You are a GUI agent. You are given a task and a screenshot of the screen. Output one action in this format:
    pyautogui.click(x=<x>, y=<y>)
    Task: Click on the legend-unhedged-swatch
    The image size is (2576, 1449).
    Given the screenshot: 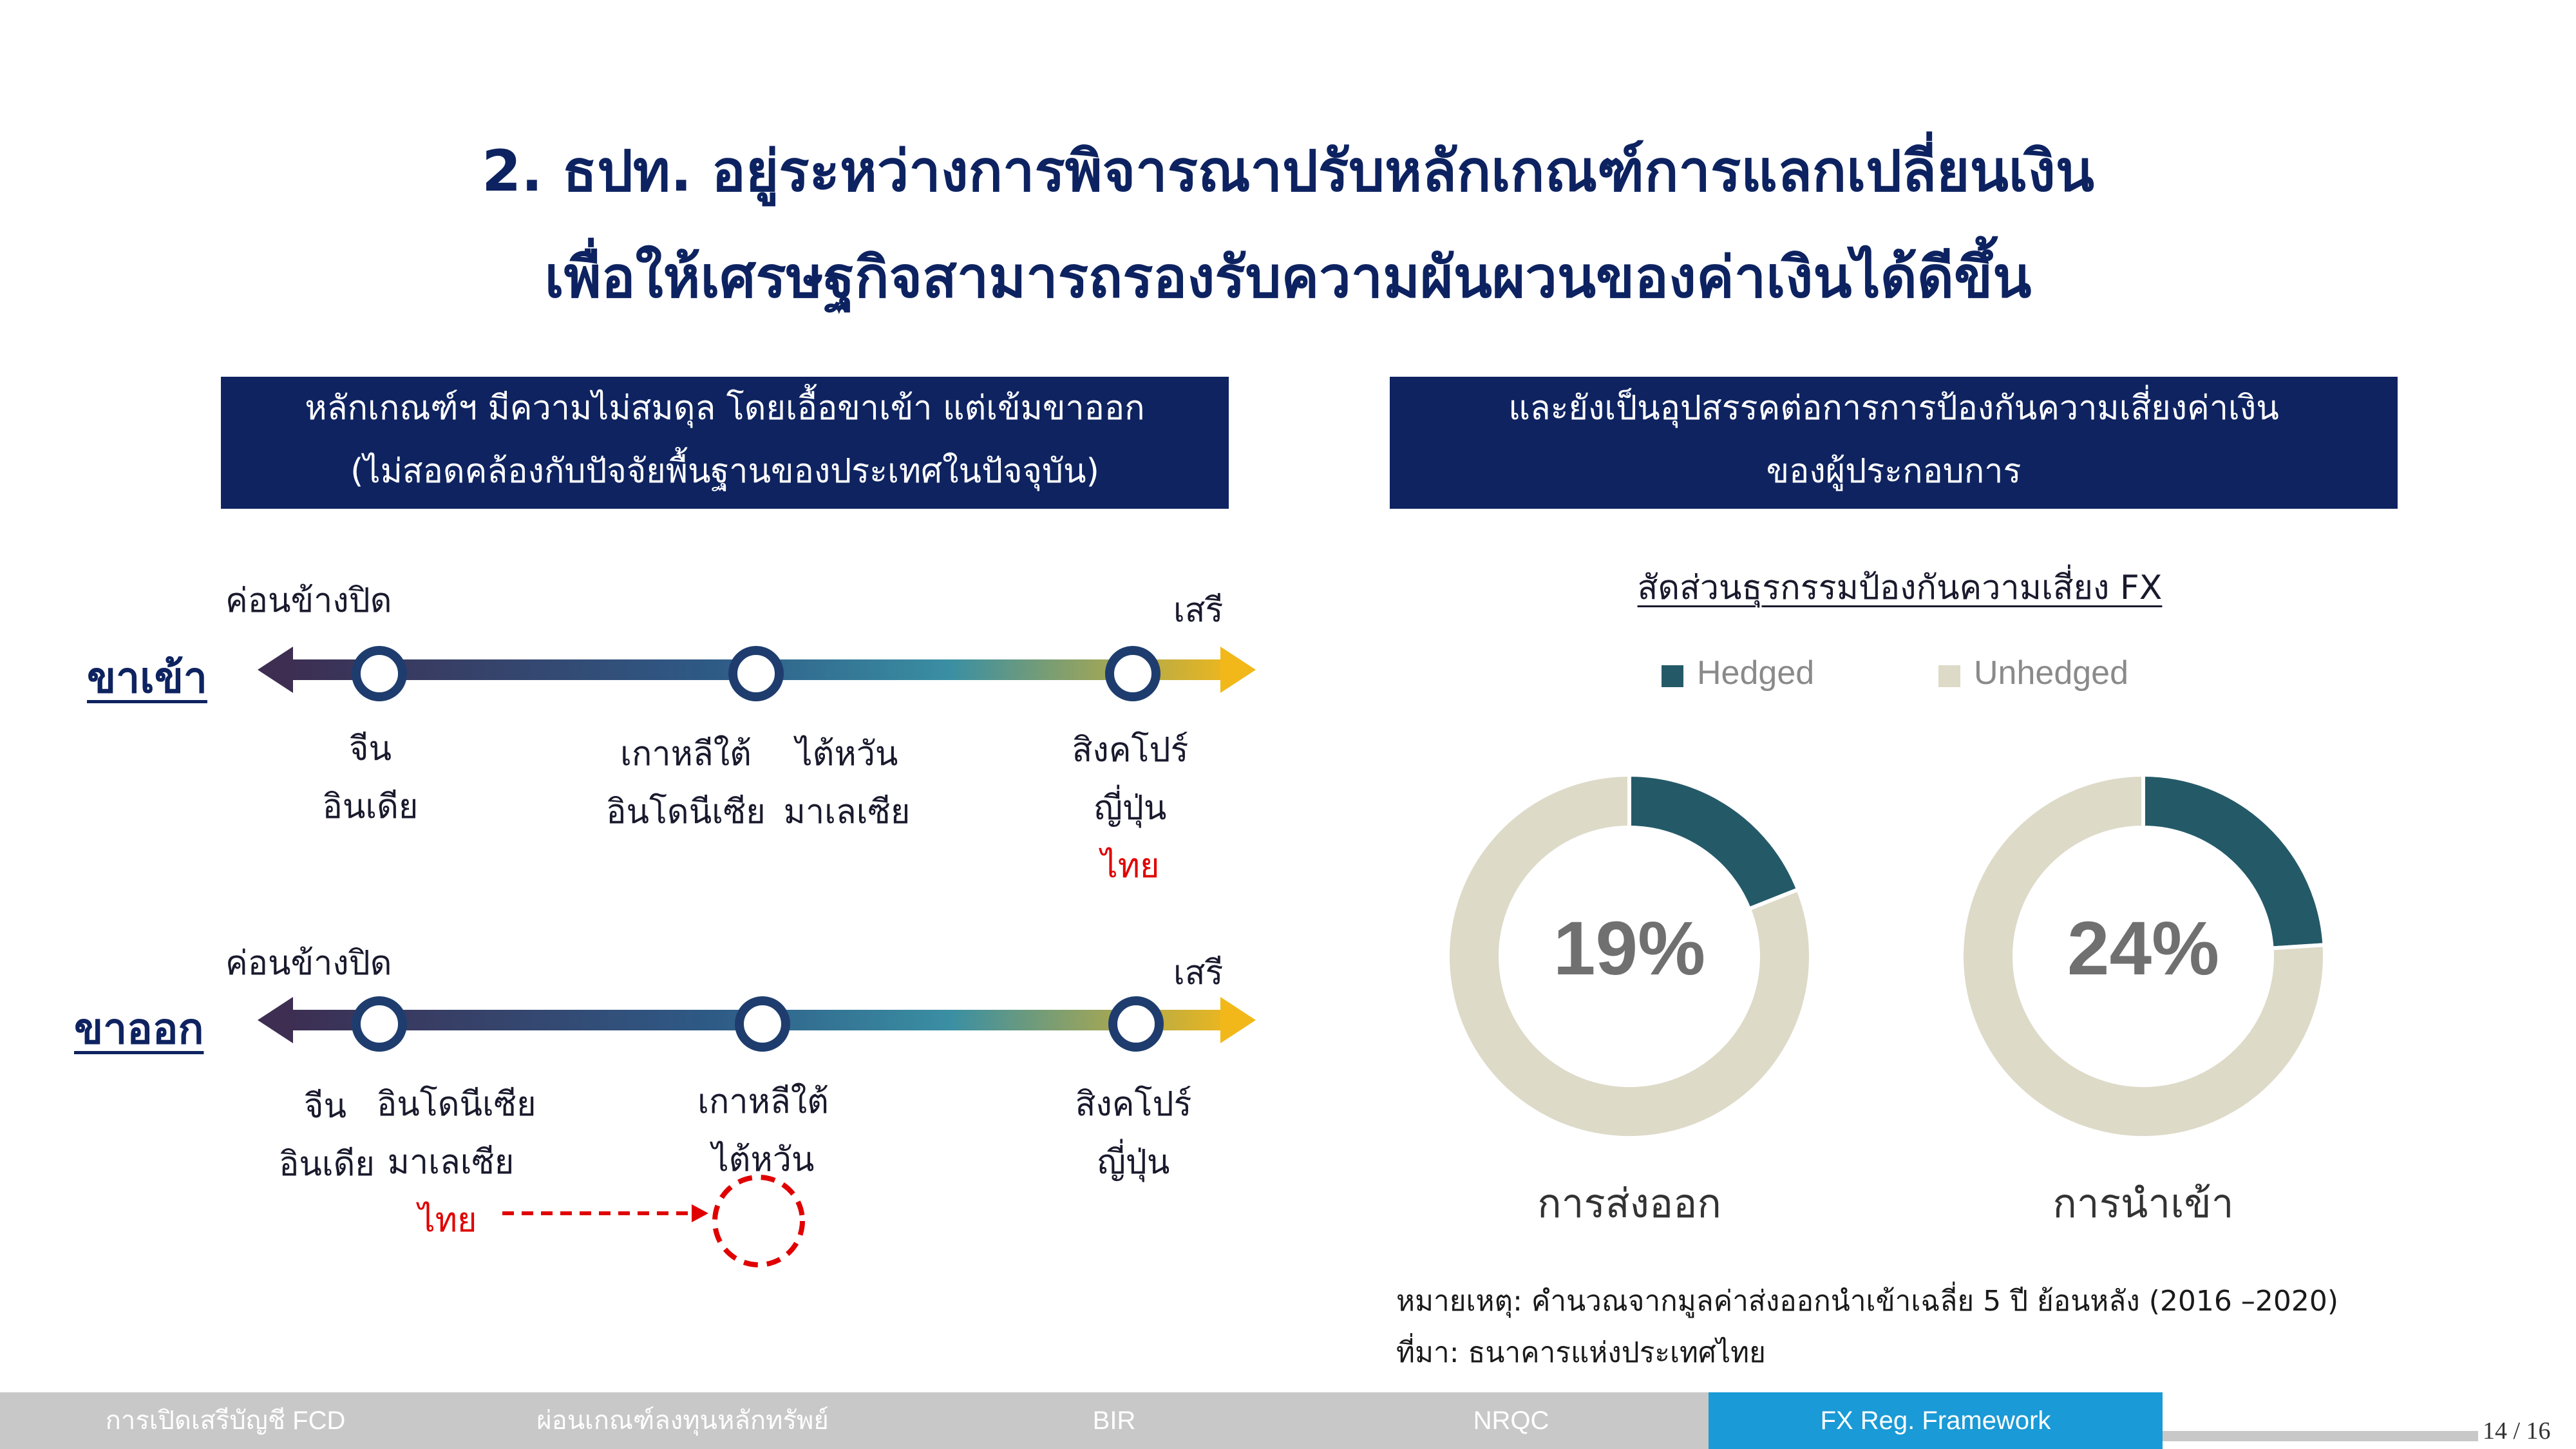 What is the action you would take?
    pyautogui.click(x=1949, y=676)
    